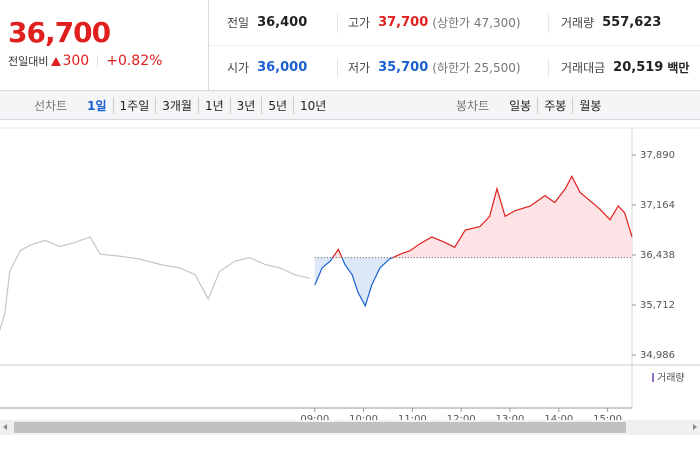 The image size is (700, 450). Describe the element at coordinates (520, 105) in the screenshot. I see `tab: 일봉` at that location.